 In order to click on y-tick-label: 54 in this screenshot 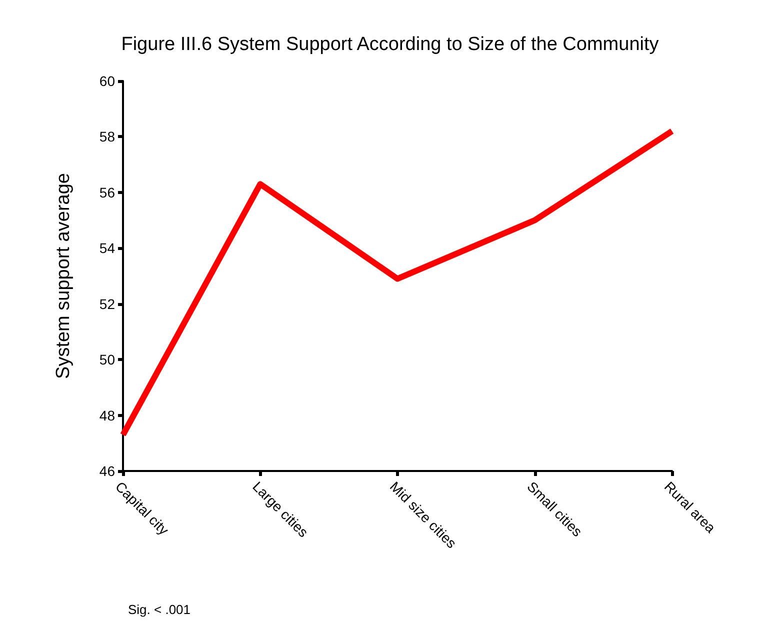, I will do `click(107, 248)`.